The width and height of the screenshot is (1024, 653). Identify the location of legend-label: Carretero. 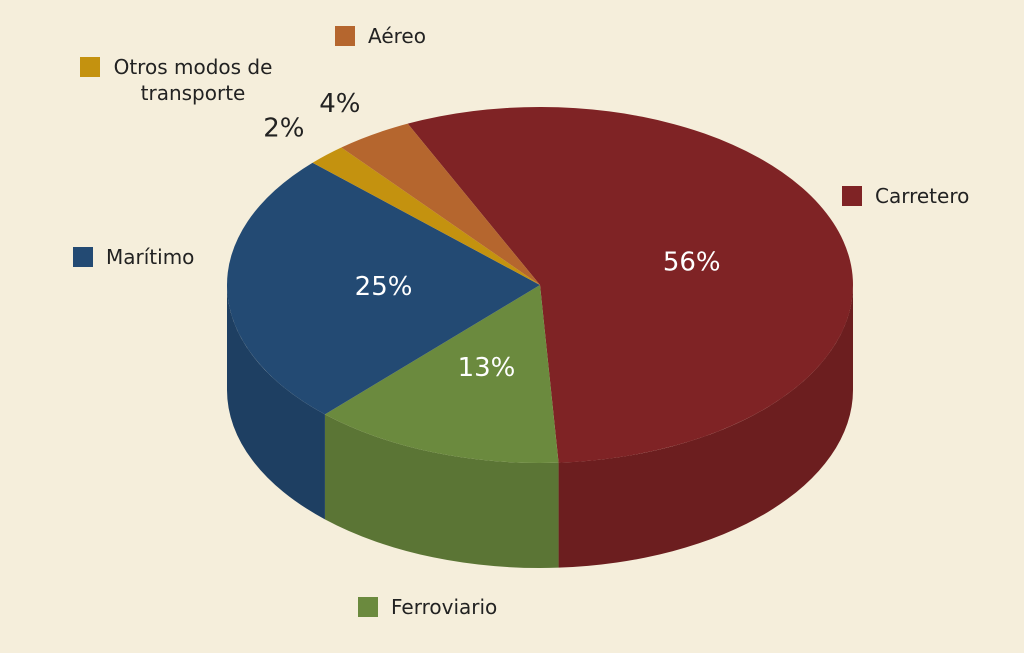
(922, 196).